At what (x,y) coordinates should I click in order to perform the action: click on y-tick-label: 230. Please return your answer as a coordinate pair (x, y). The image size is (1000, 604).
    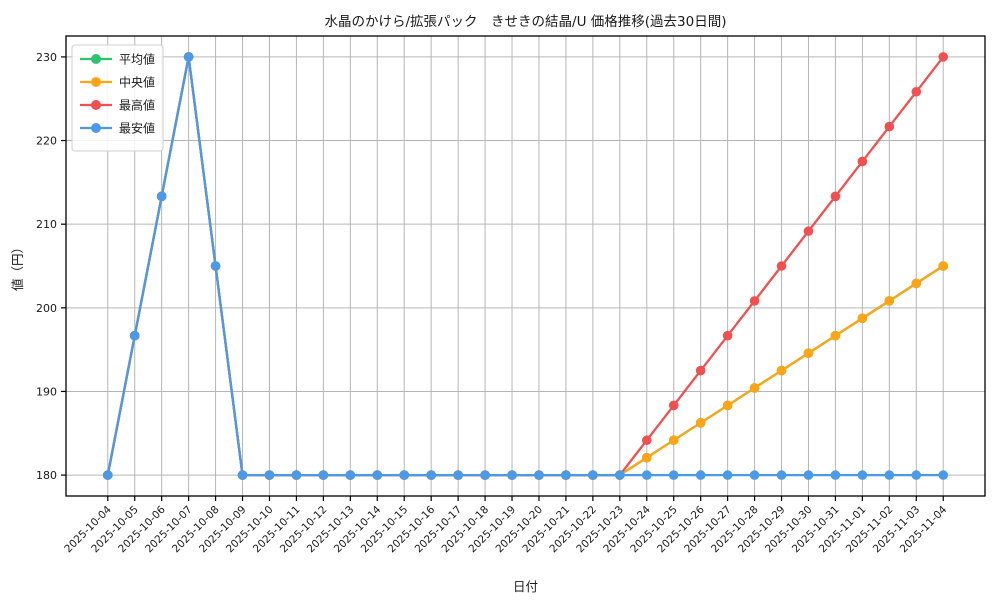
    Looking at the image, I should click on (46, 57).